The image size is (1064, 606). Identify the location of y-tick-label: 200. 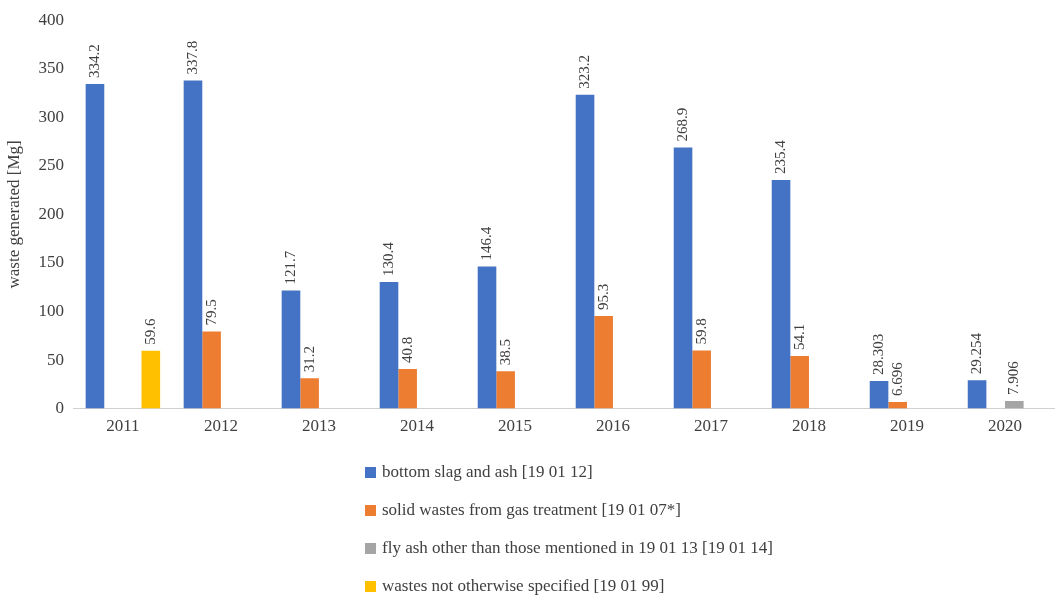
(51, 213).